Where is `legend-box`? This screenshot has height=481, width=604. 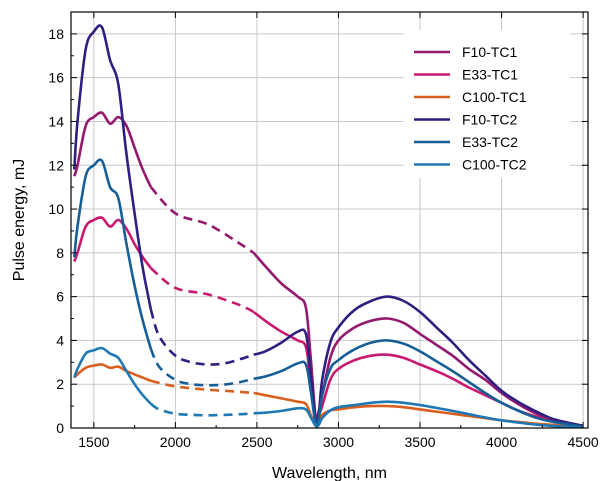
legend-box is located at coordinates (487, 104).